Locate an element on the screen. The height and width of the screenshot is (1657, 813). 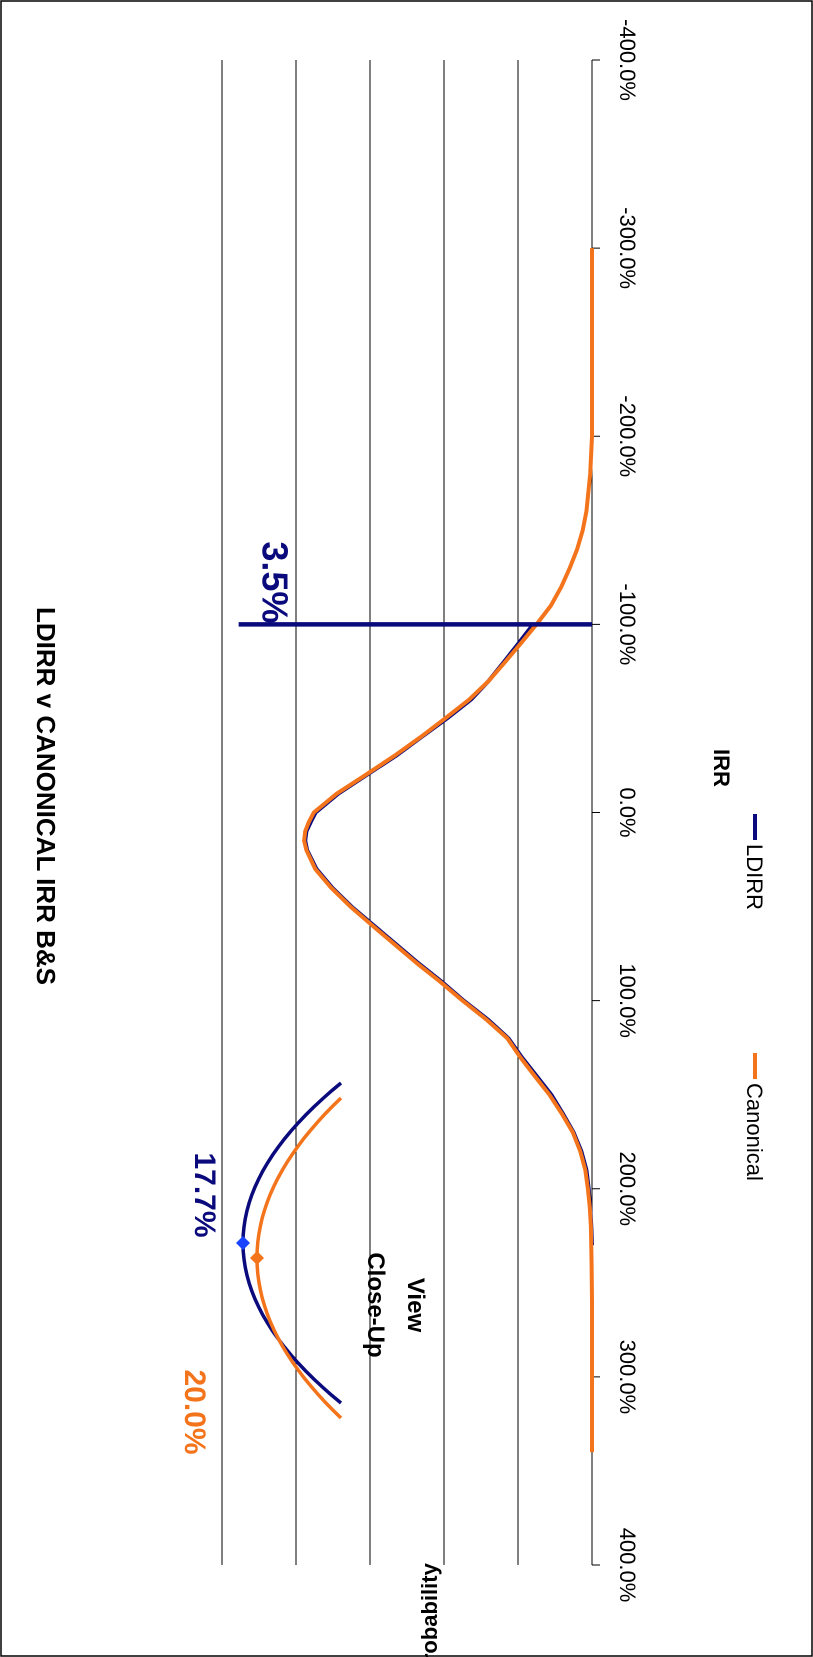
inset-title-line1: Close-Up is located at coordinates (375, 1304).